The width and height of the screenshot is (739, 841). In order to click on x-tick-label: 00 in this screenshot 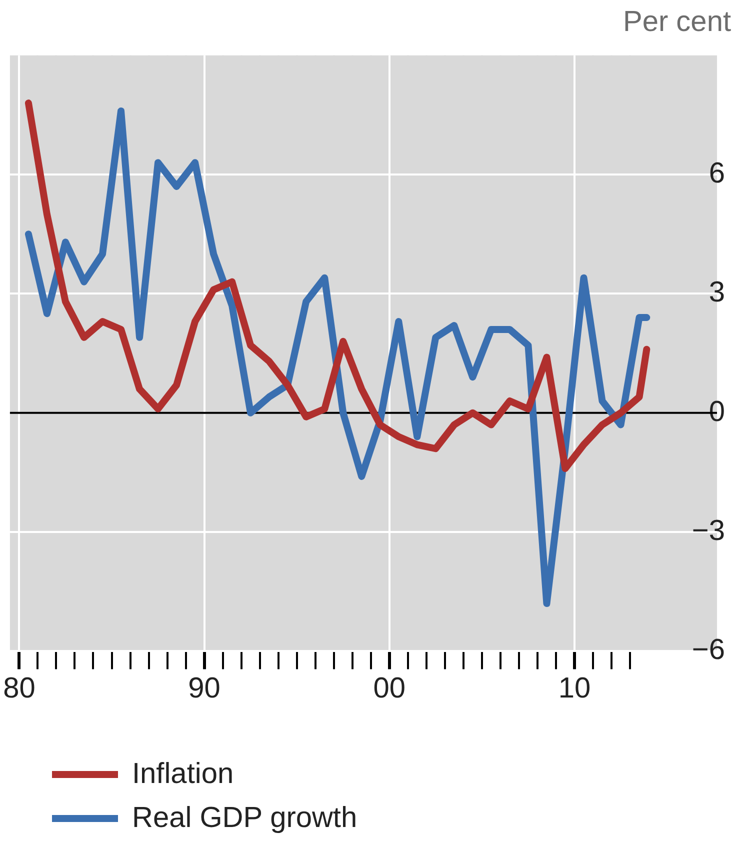, I will do `click(389, 688)`.